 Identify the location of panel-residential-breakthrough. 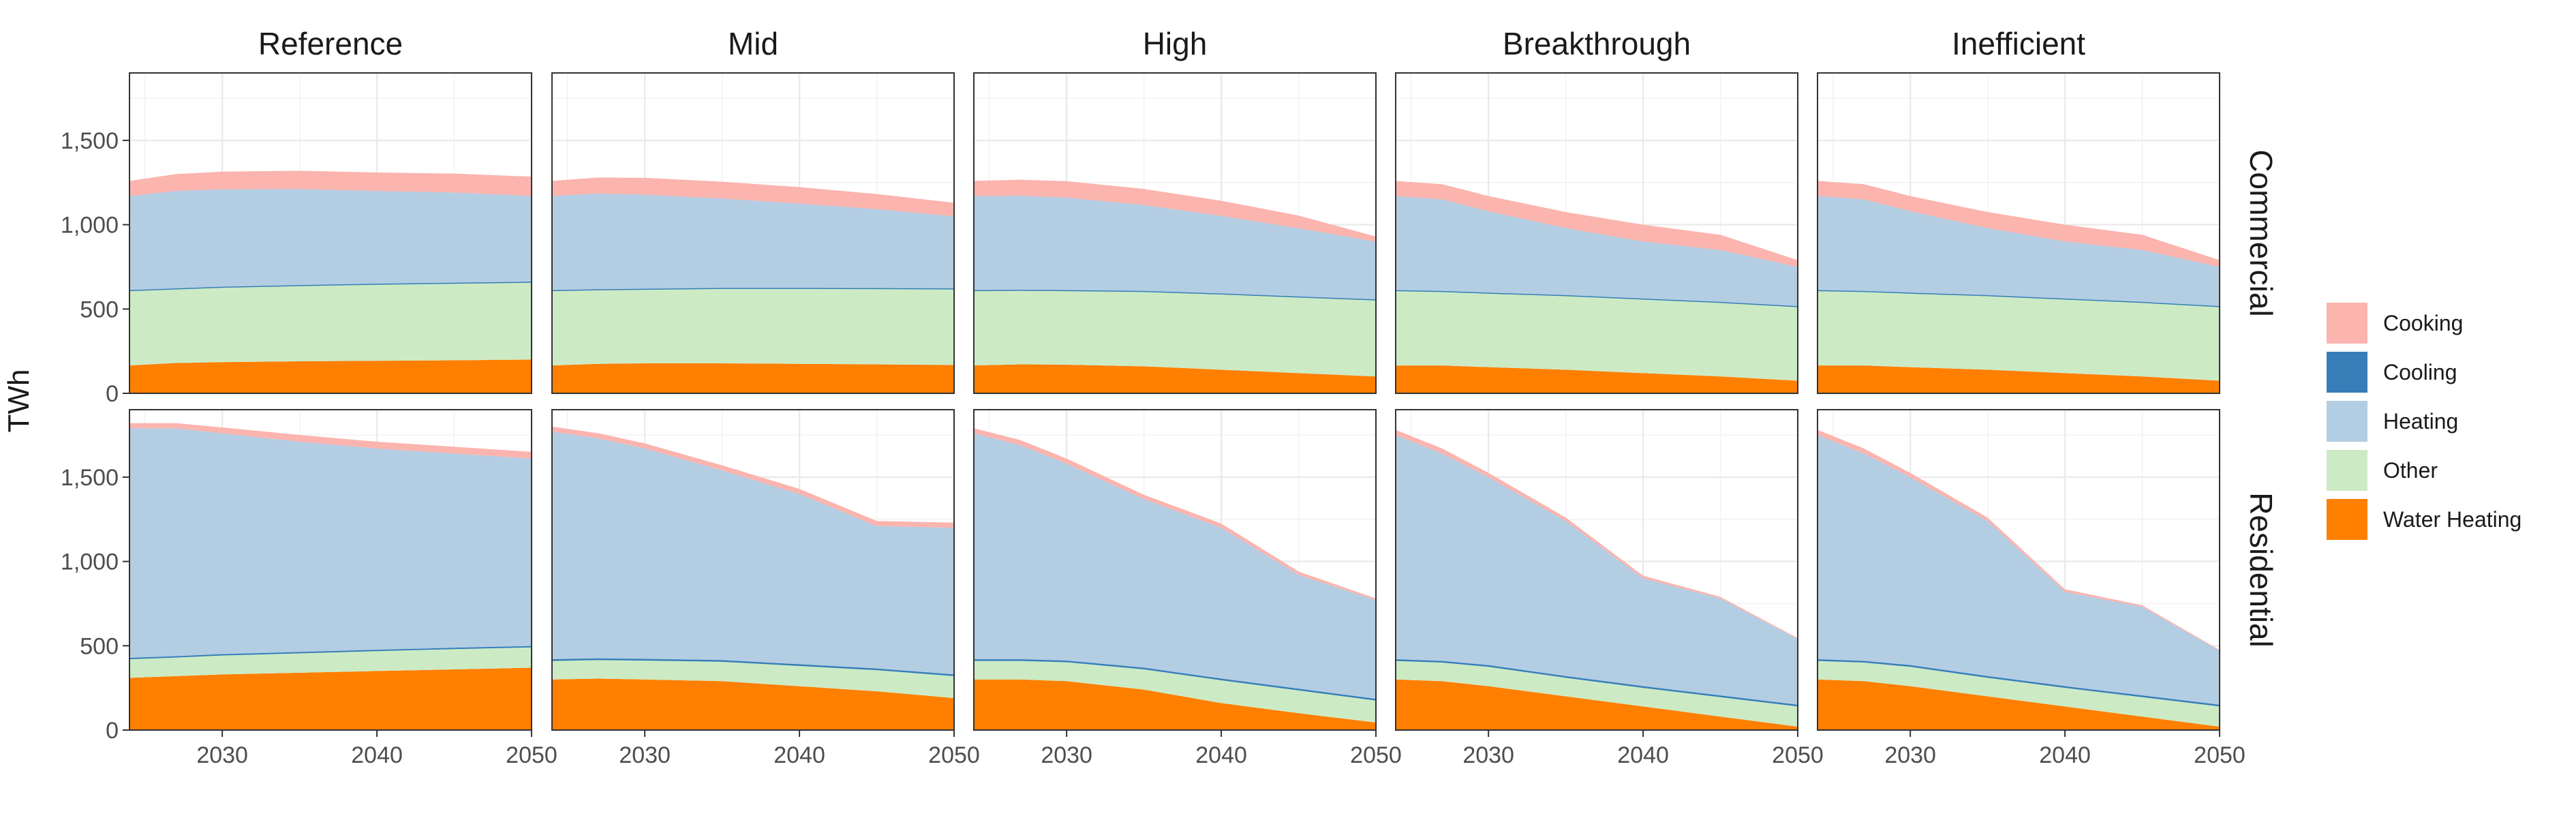
(1597, 570).